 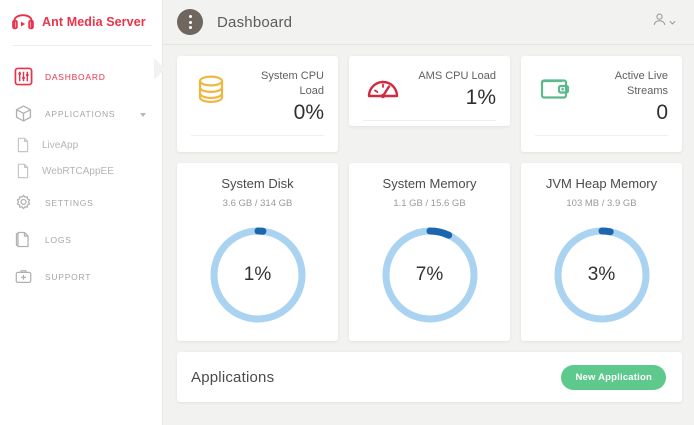 What do you see at coordinates (69, 202) in the screenshot?
I see `sidebar-item-label: SETTINGS` at bounding box center [69, 202].